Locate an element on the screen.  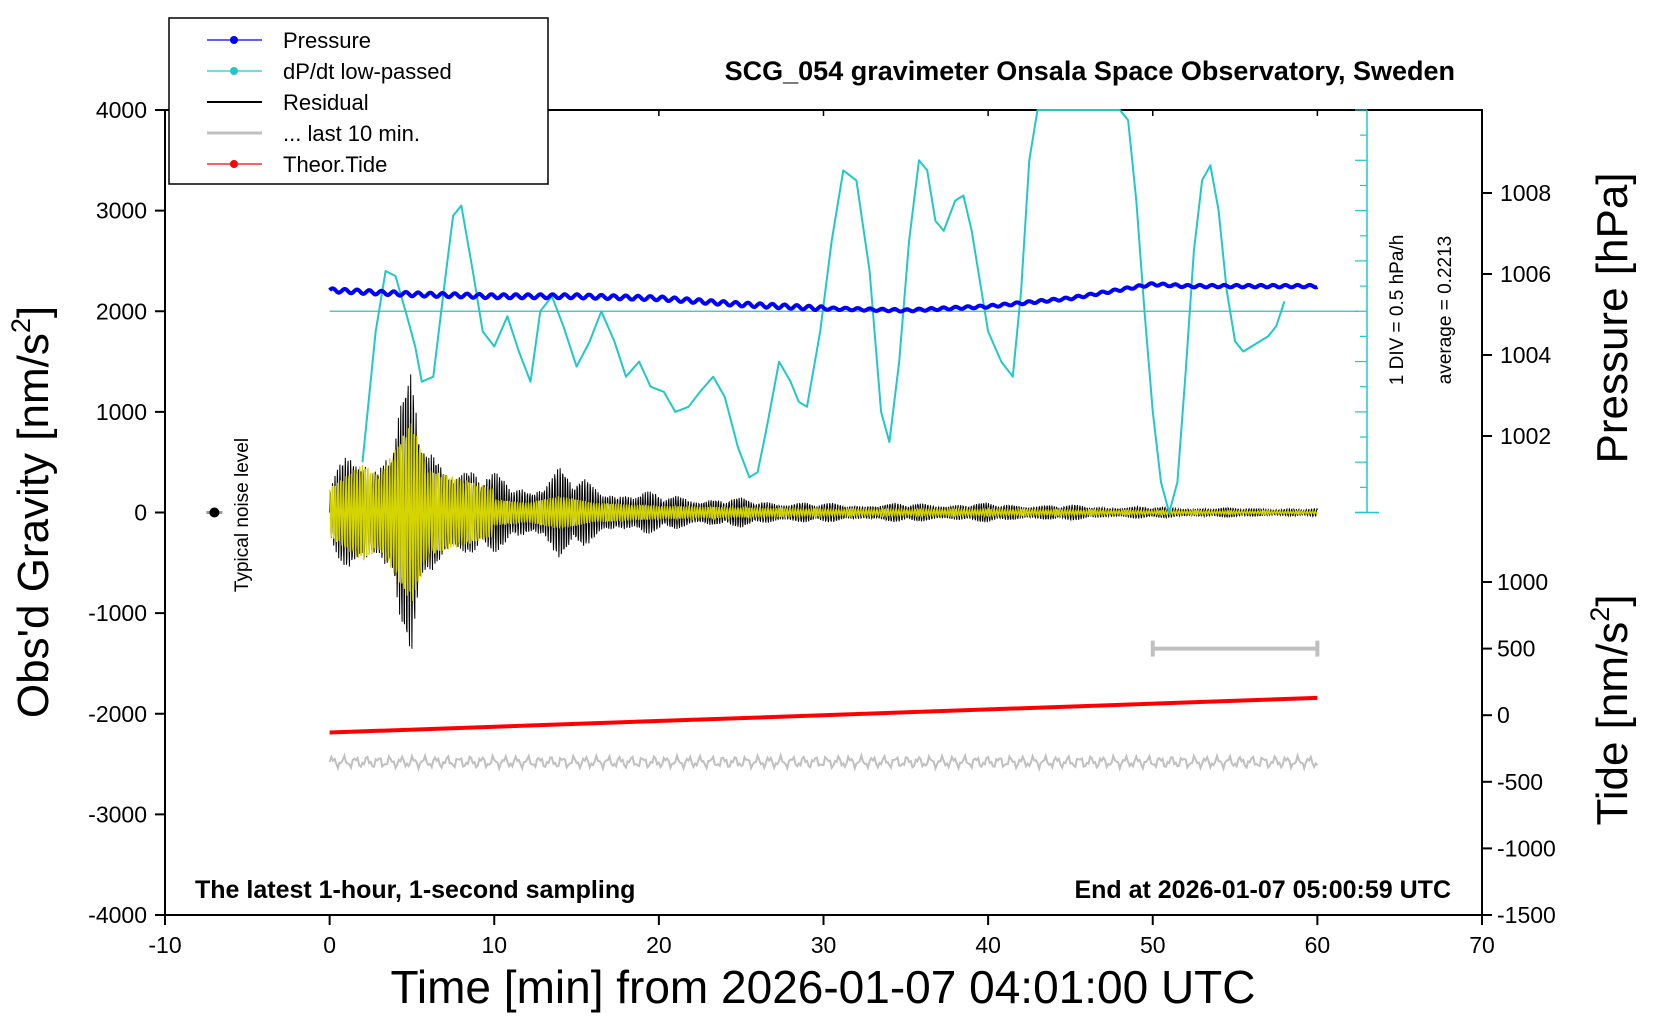
annotation-average: average = 0.2213 is located at coordinates (1445, 310).